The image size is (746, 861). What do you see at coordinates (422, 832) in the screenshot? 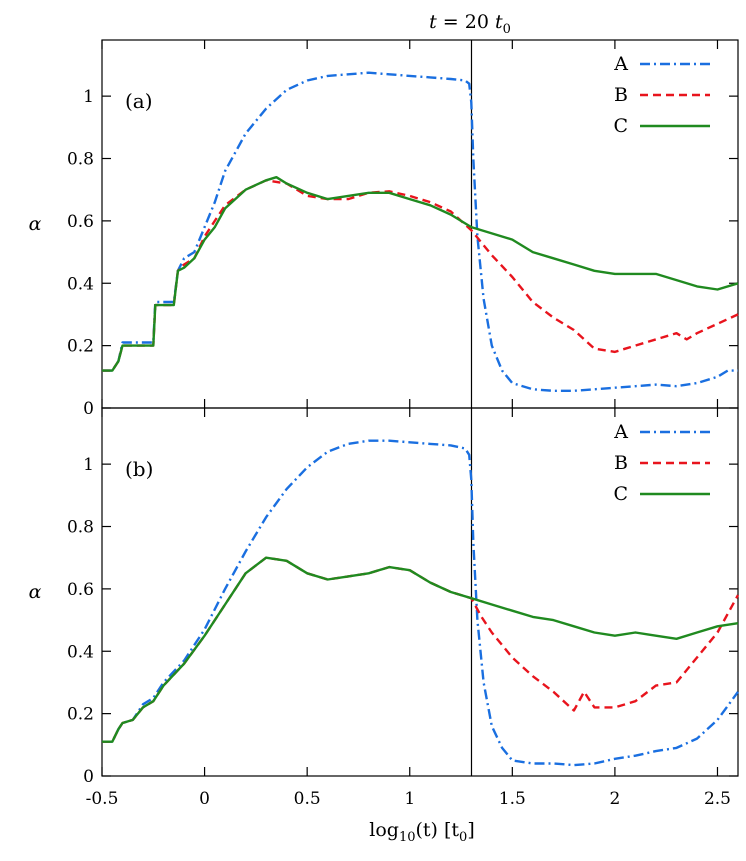
I see `x-axis-label: log10(t) [t0]` at bounding box center [422, 832].